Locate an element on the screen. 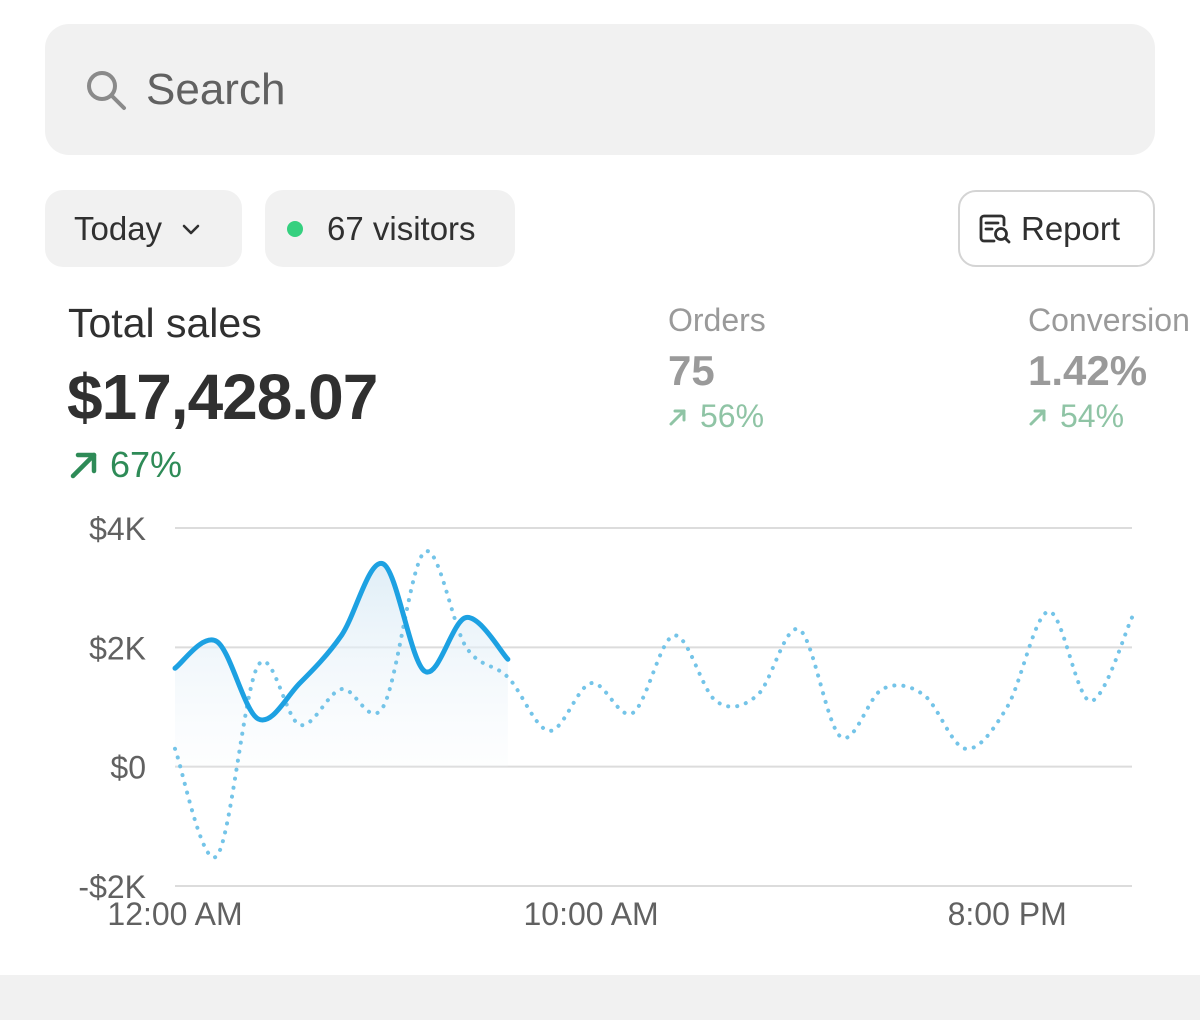  series-area-today is located at coordinates (341, 665).